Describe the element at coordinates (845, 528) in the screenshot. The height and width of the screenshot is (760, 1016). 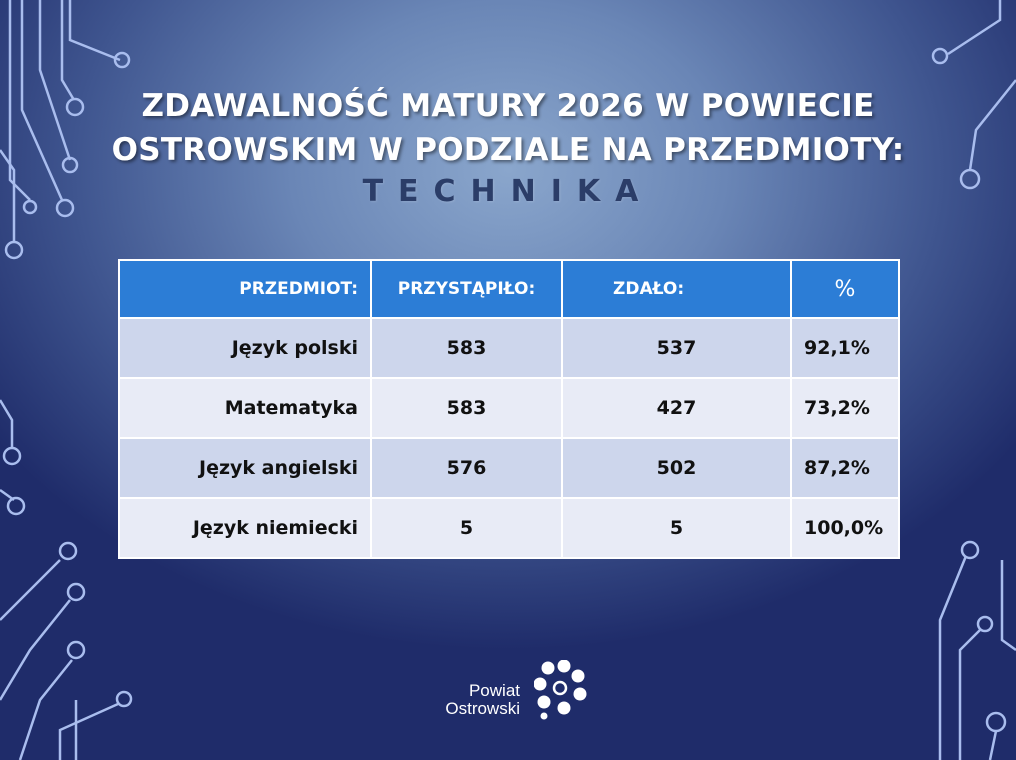
I see `cell-percent: 100,0%` at that location.